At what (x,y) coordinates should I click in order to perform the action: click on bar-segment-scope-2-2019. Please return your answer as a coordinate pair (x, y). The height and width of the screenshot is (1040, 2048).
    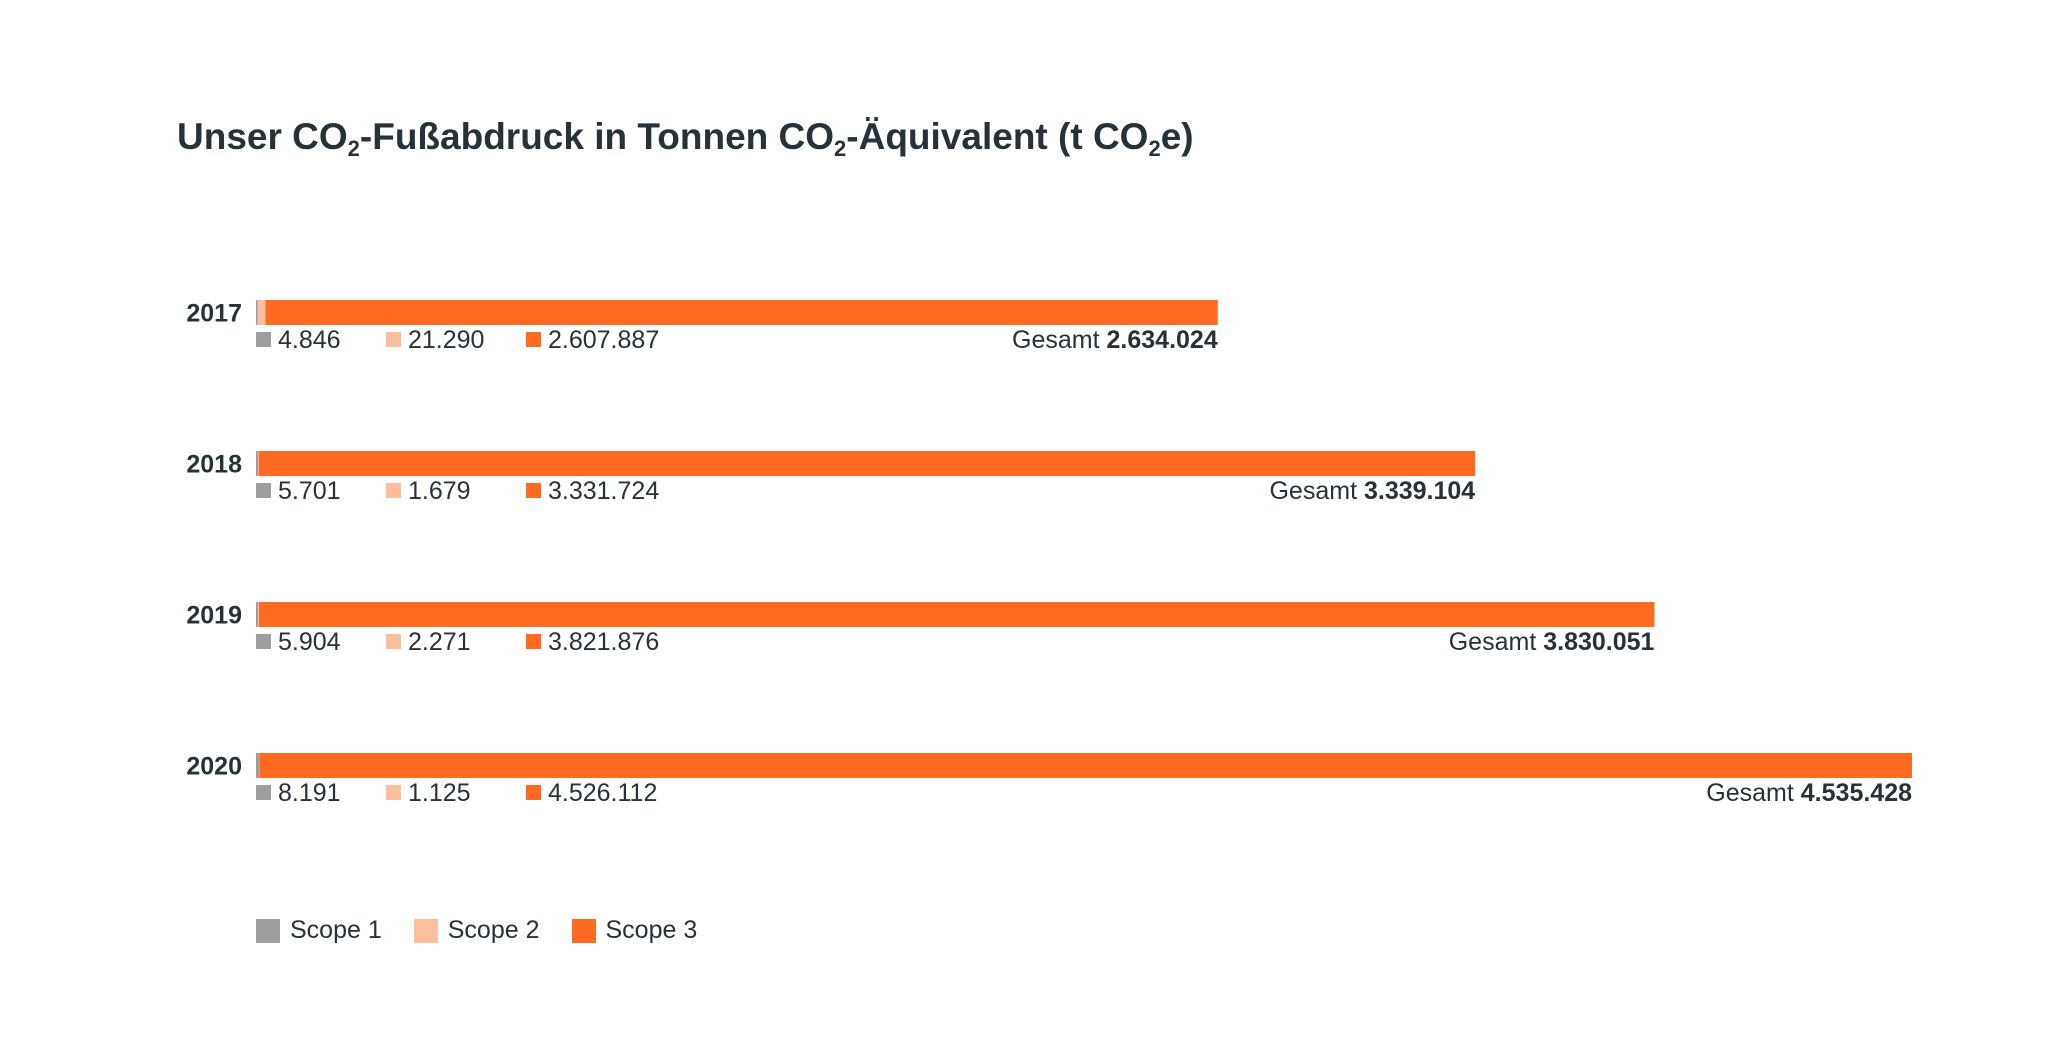
    Looking at the image, I should click on (258, 614).